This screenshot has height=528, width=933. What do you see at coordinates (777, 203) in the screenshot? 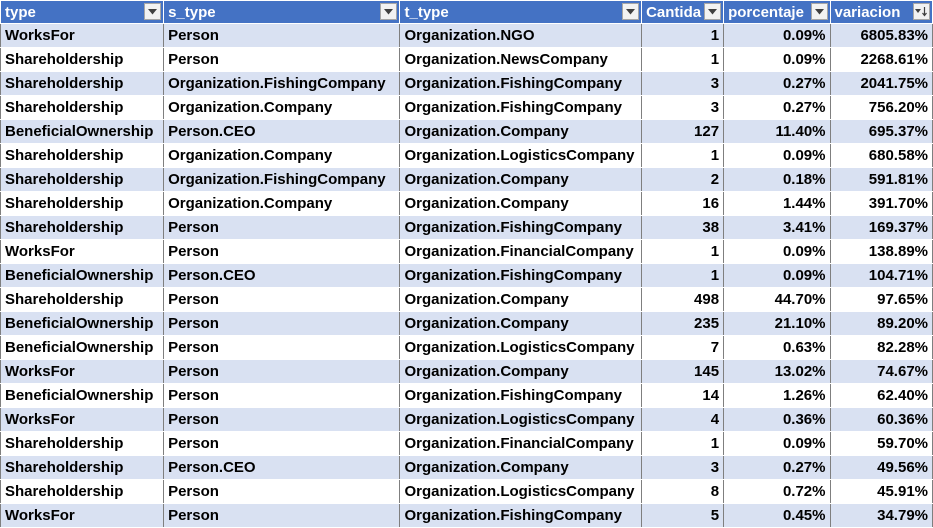
I see `porcentaje-cell: 1.44%` at bounding box center [777, 203].